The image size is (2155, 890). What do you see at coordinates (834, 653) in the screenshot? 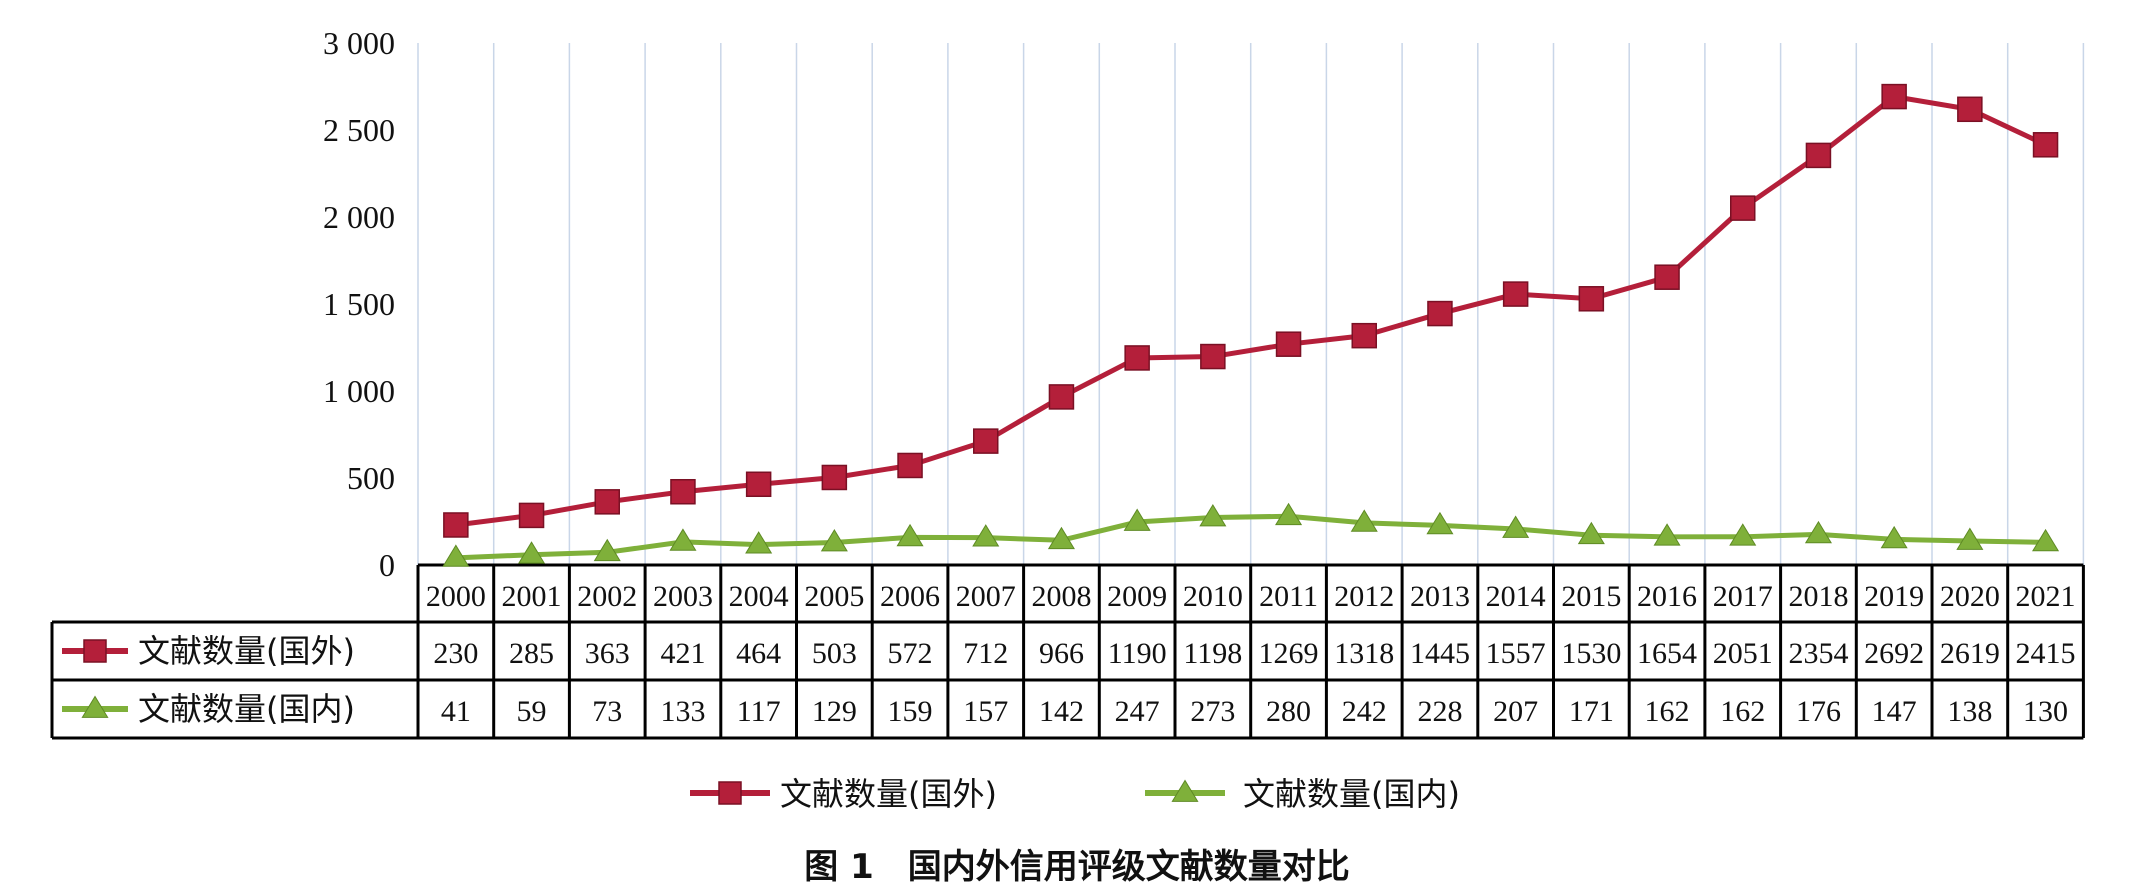
I see `data-label: 503` at bounding box center [834, 653].